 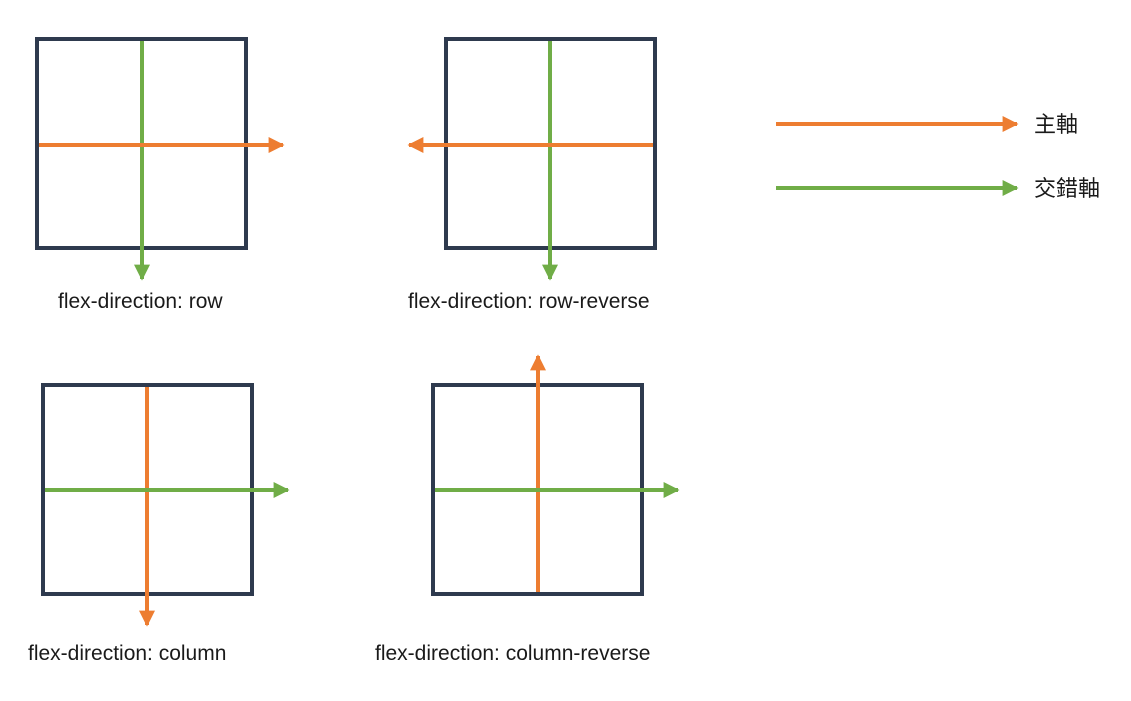 I want to click on legend: 主軸 交錯軸, so click(x=938, y=157).